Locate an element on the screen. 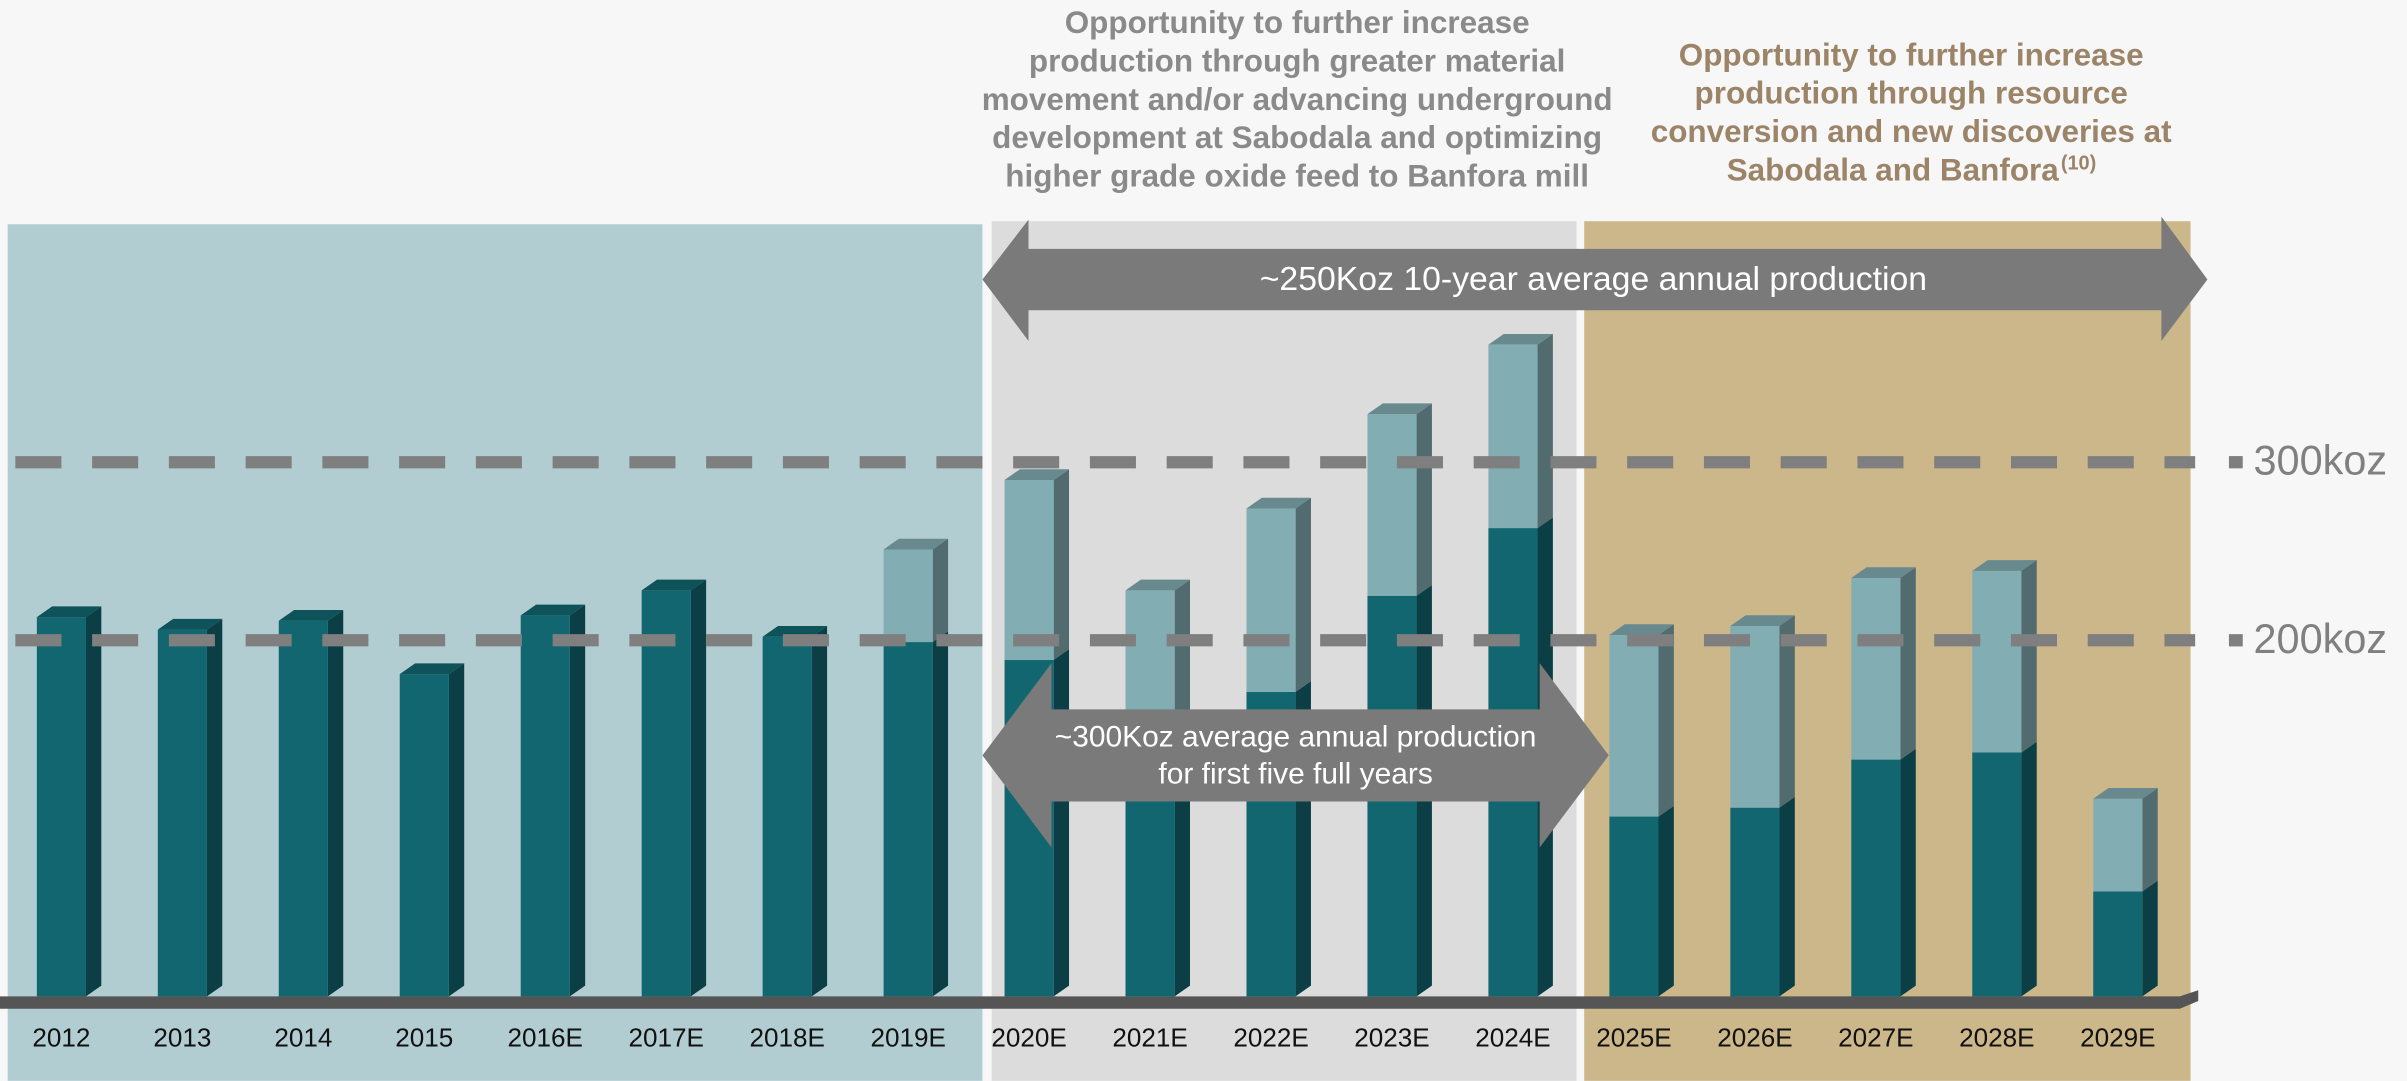  x-tick-label: 2012 is located at coordinates (61, 1037).